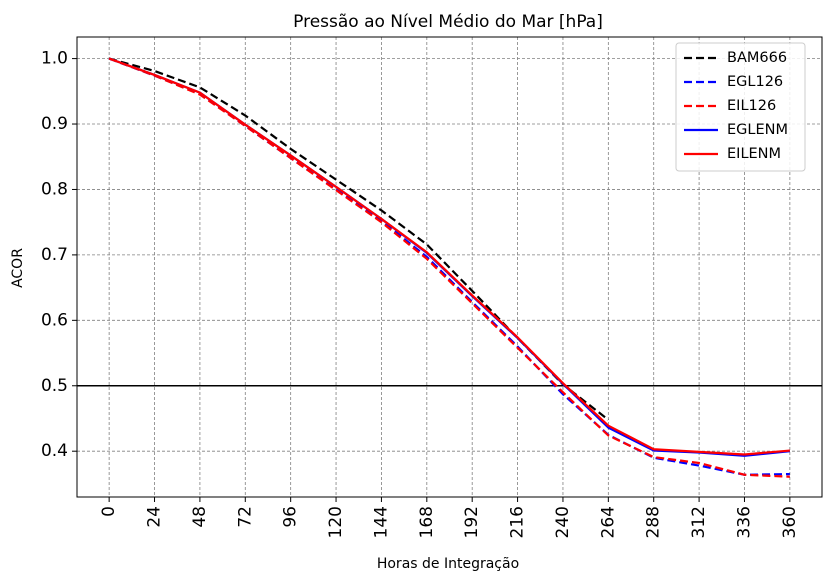  Describe the element at coordinates (155, 517) in the screenshot. I see `x-tick-label: 24` at that location.